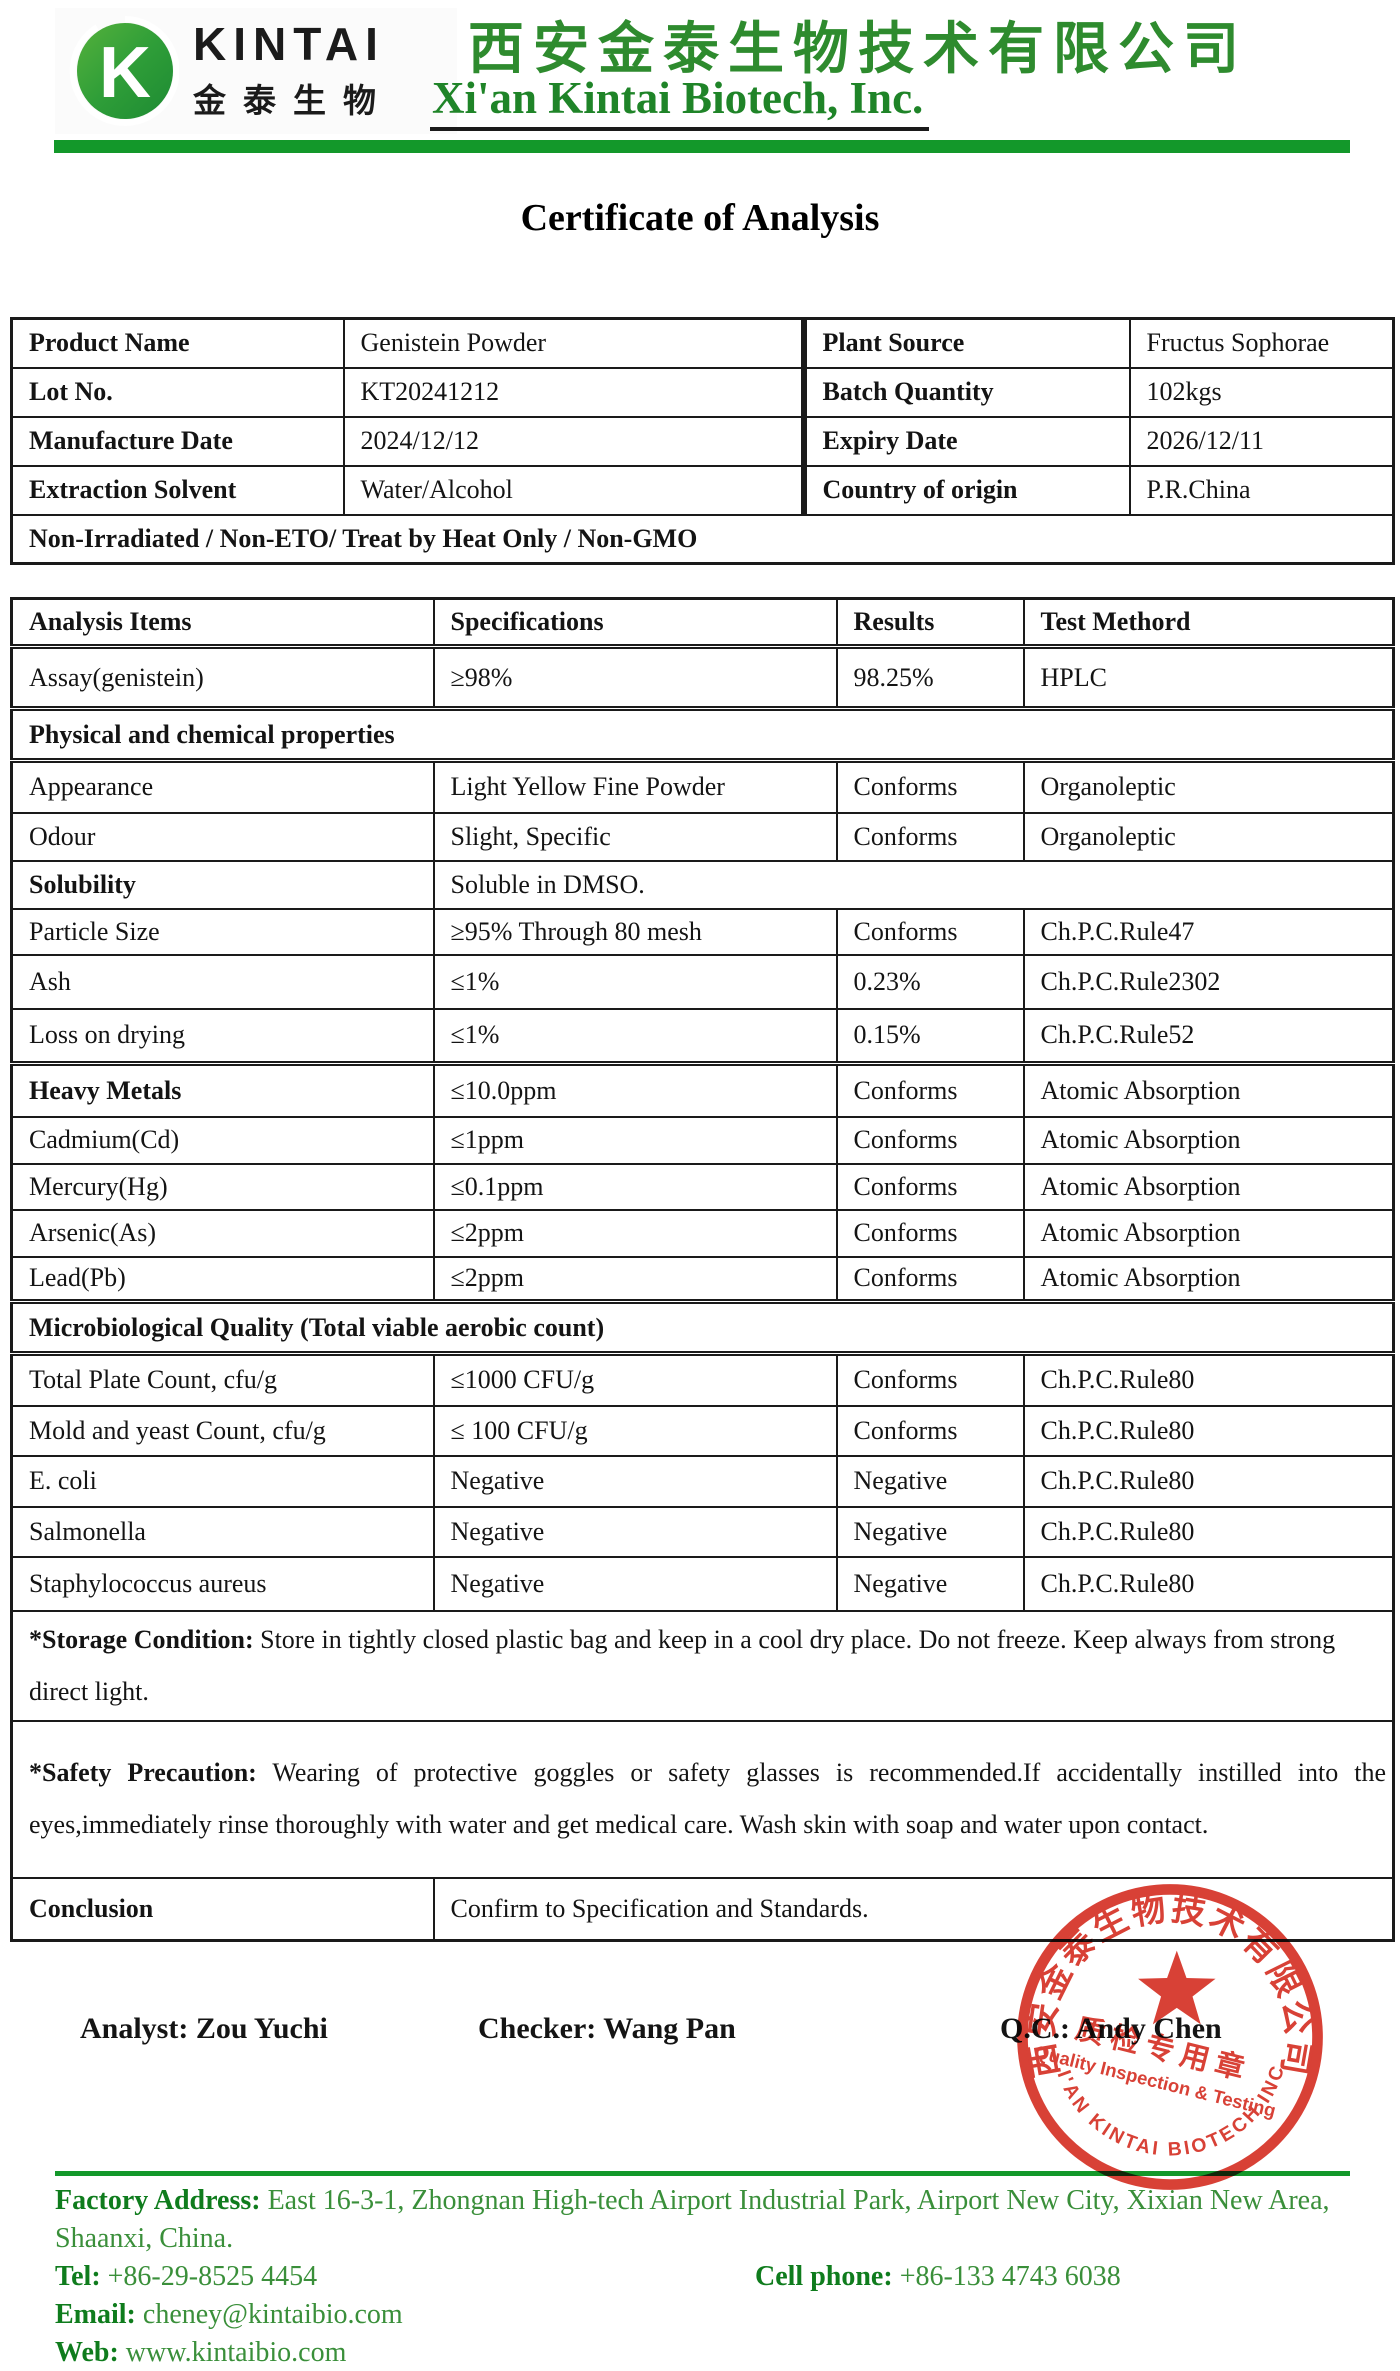 This screenshot has height=2371, width=1400. I want to click on analysis-item: Particle Size, so click(222, 931).